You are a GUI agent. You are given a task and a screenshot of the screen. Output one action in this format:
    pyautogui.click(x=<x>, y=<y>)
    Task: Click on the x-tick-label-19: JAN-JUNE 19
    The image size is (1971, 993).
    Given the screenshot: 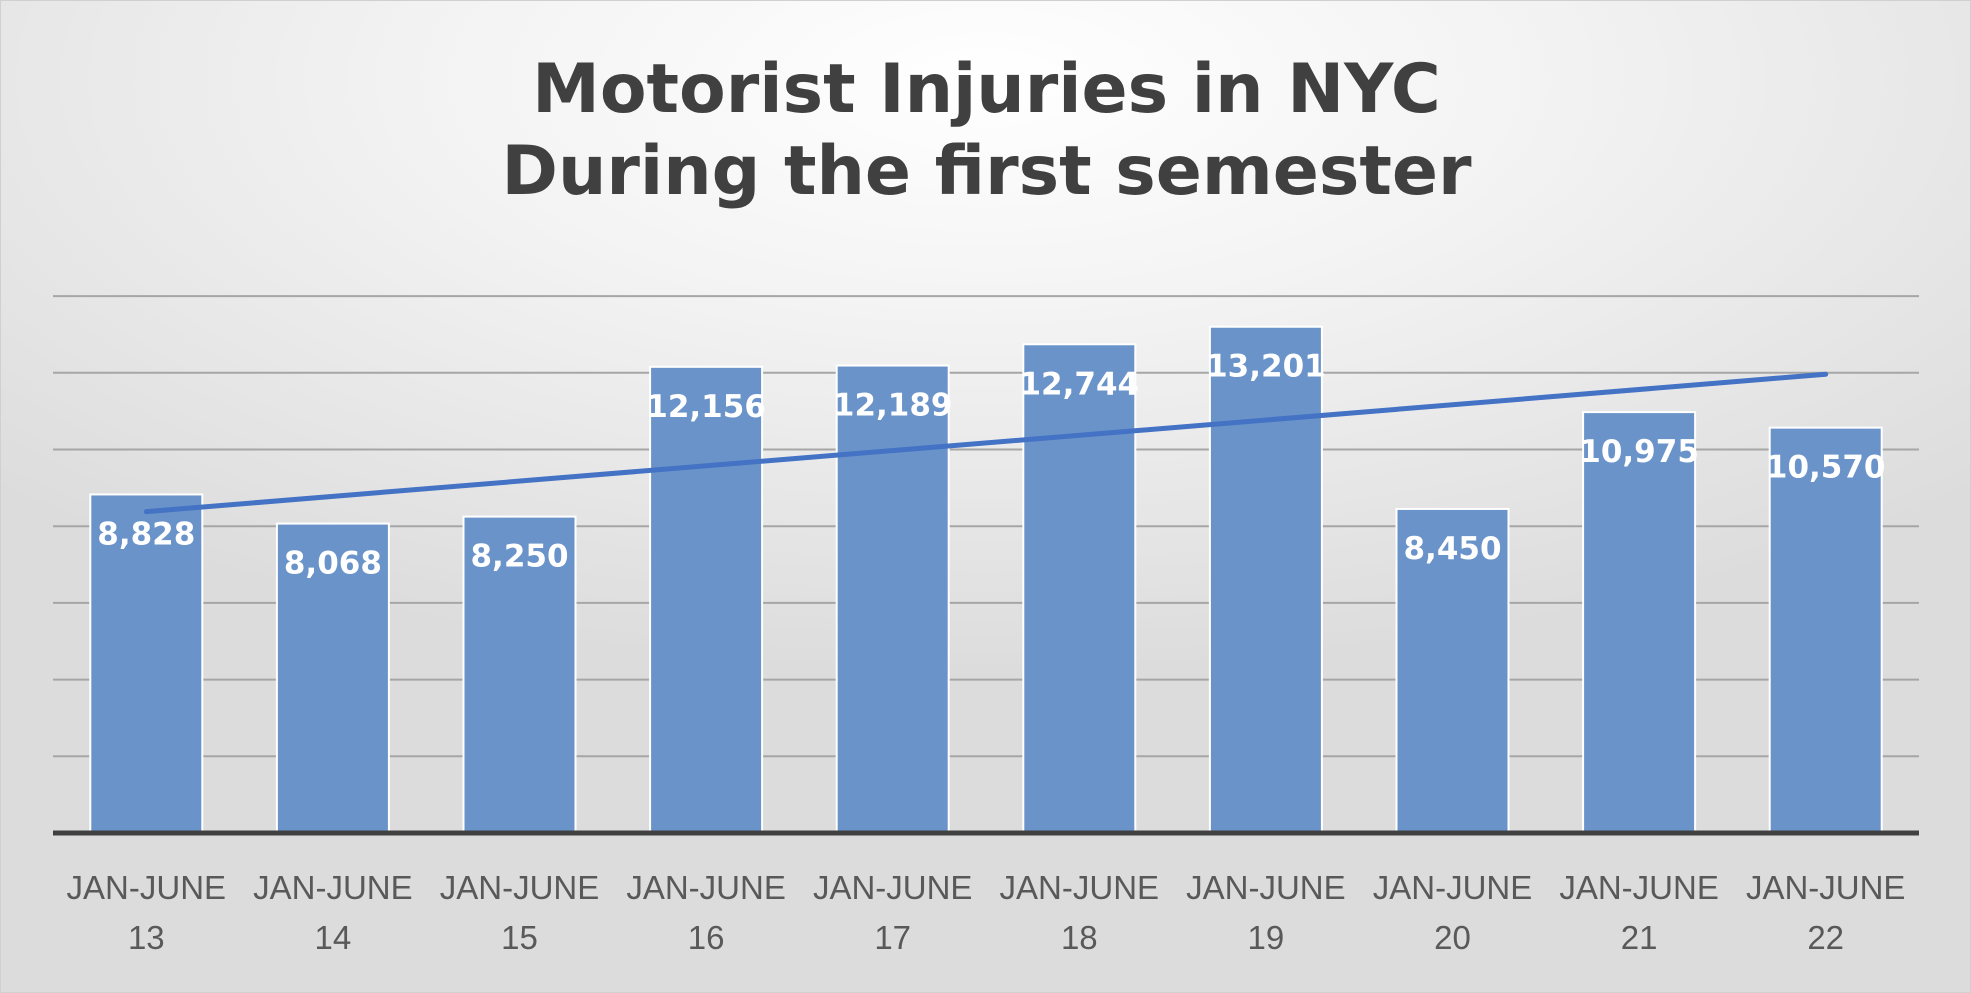 What is the action you would take?
    pyautogui.click(x=1266, y=912)
    